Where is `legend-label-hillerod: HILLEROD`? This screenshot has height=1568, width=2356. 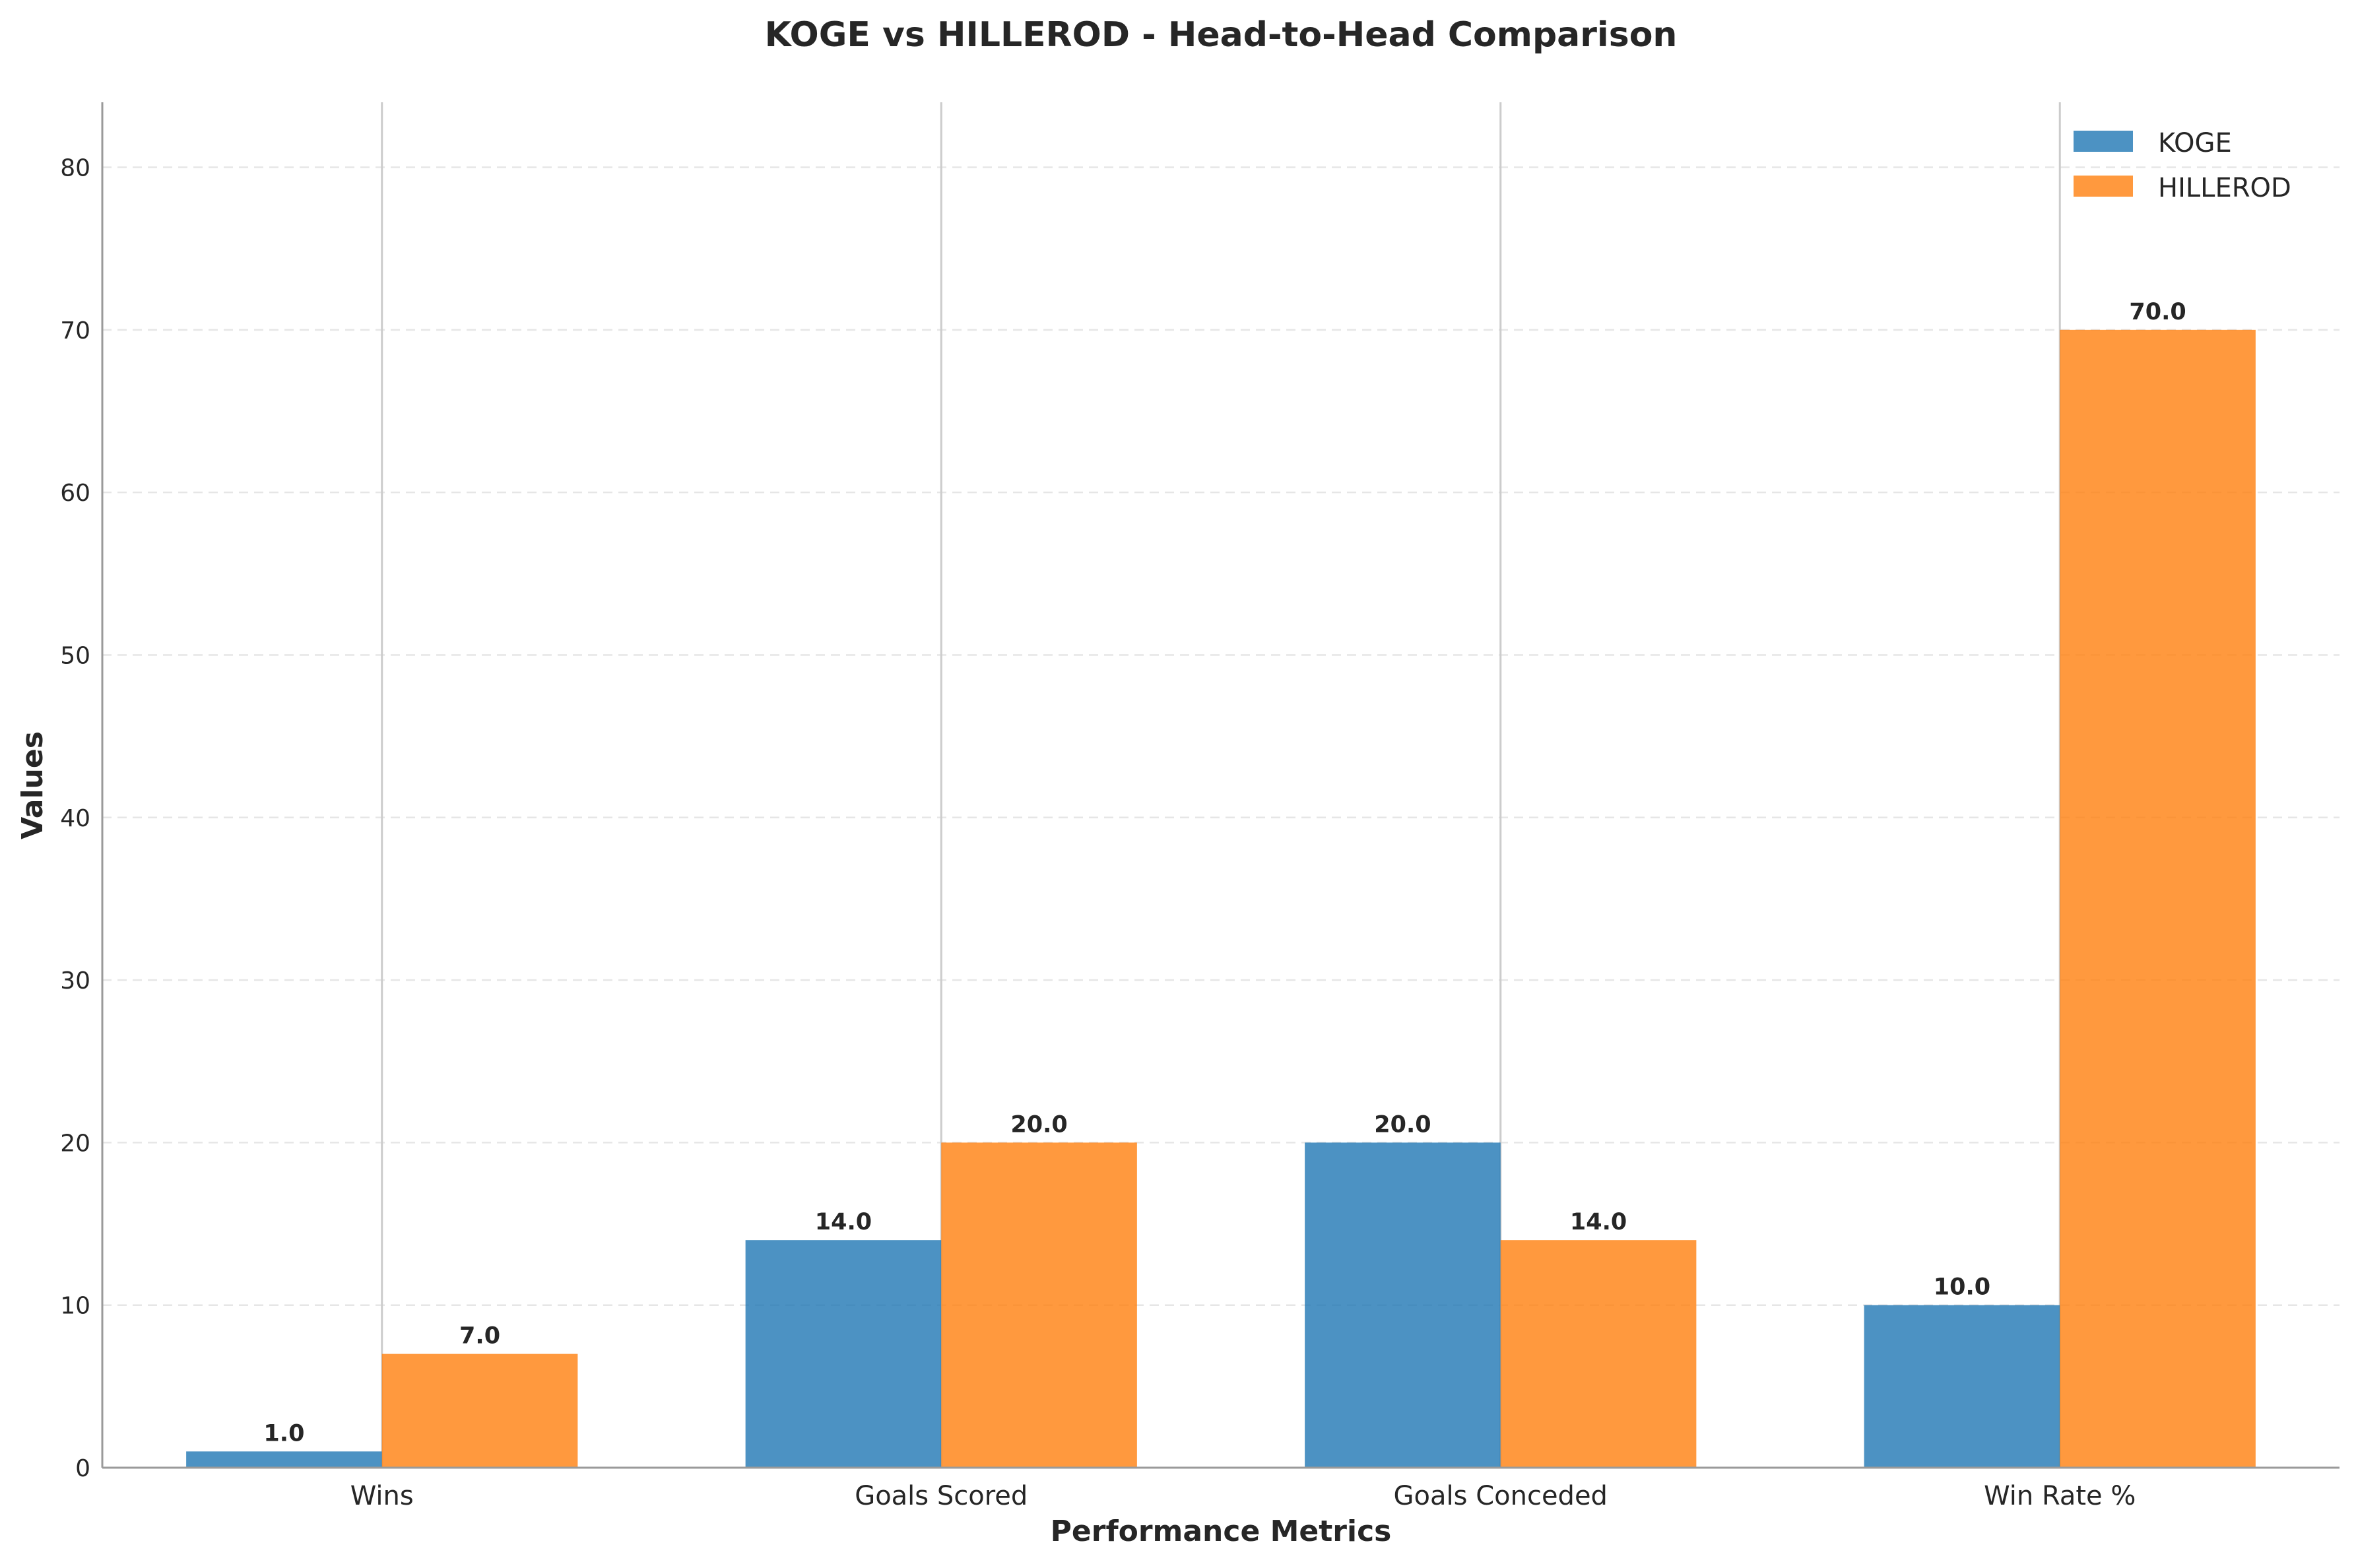
legend-label-hillerod: HILLEROD is located at coordinates (2224, 188).